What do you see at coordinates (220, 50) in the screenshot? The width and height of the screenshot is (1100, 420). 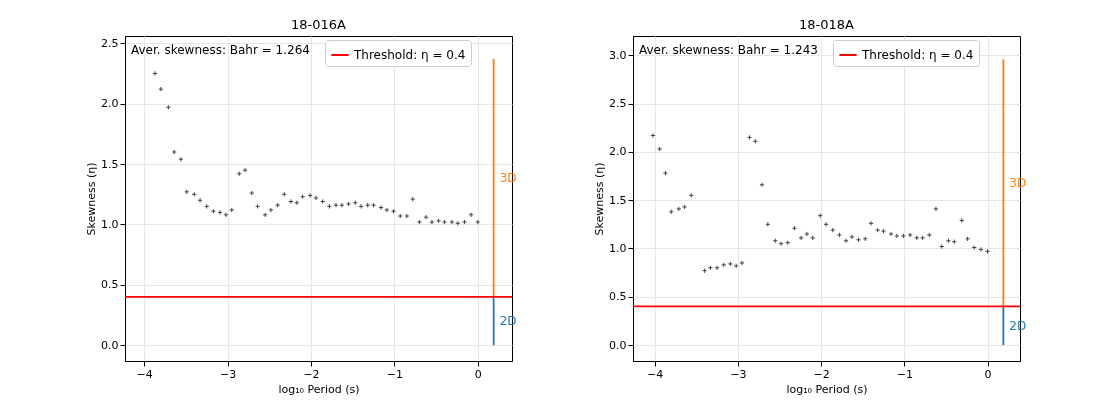 I see `annotation: Aver. skewness: Bahr = 1.264` at bounding box center [220, 50].